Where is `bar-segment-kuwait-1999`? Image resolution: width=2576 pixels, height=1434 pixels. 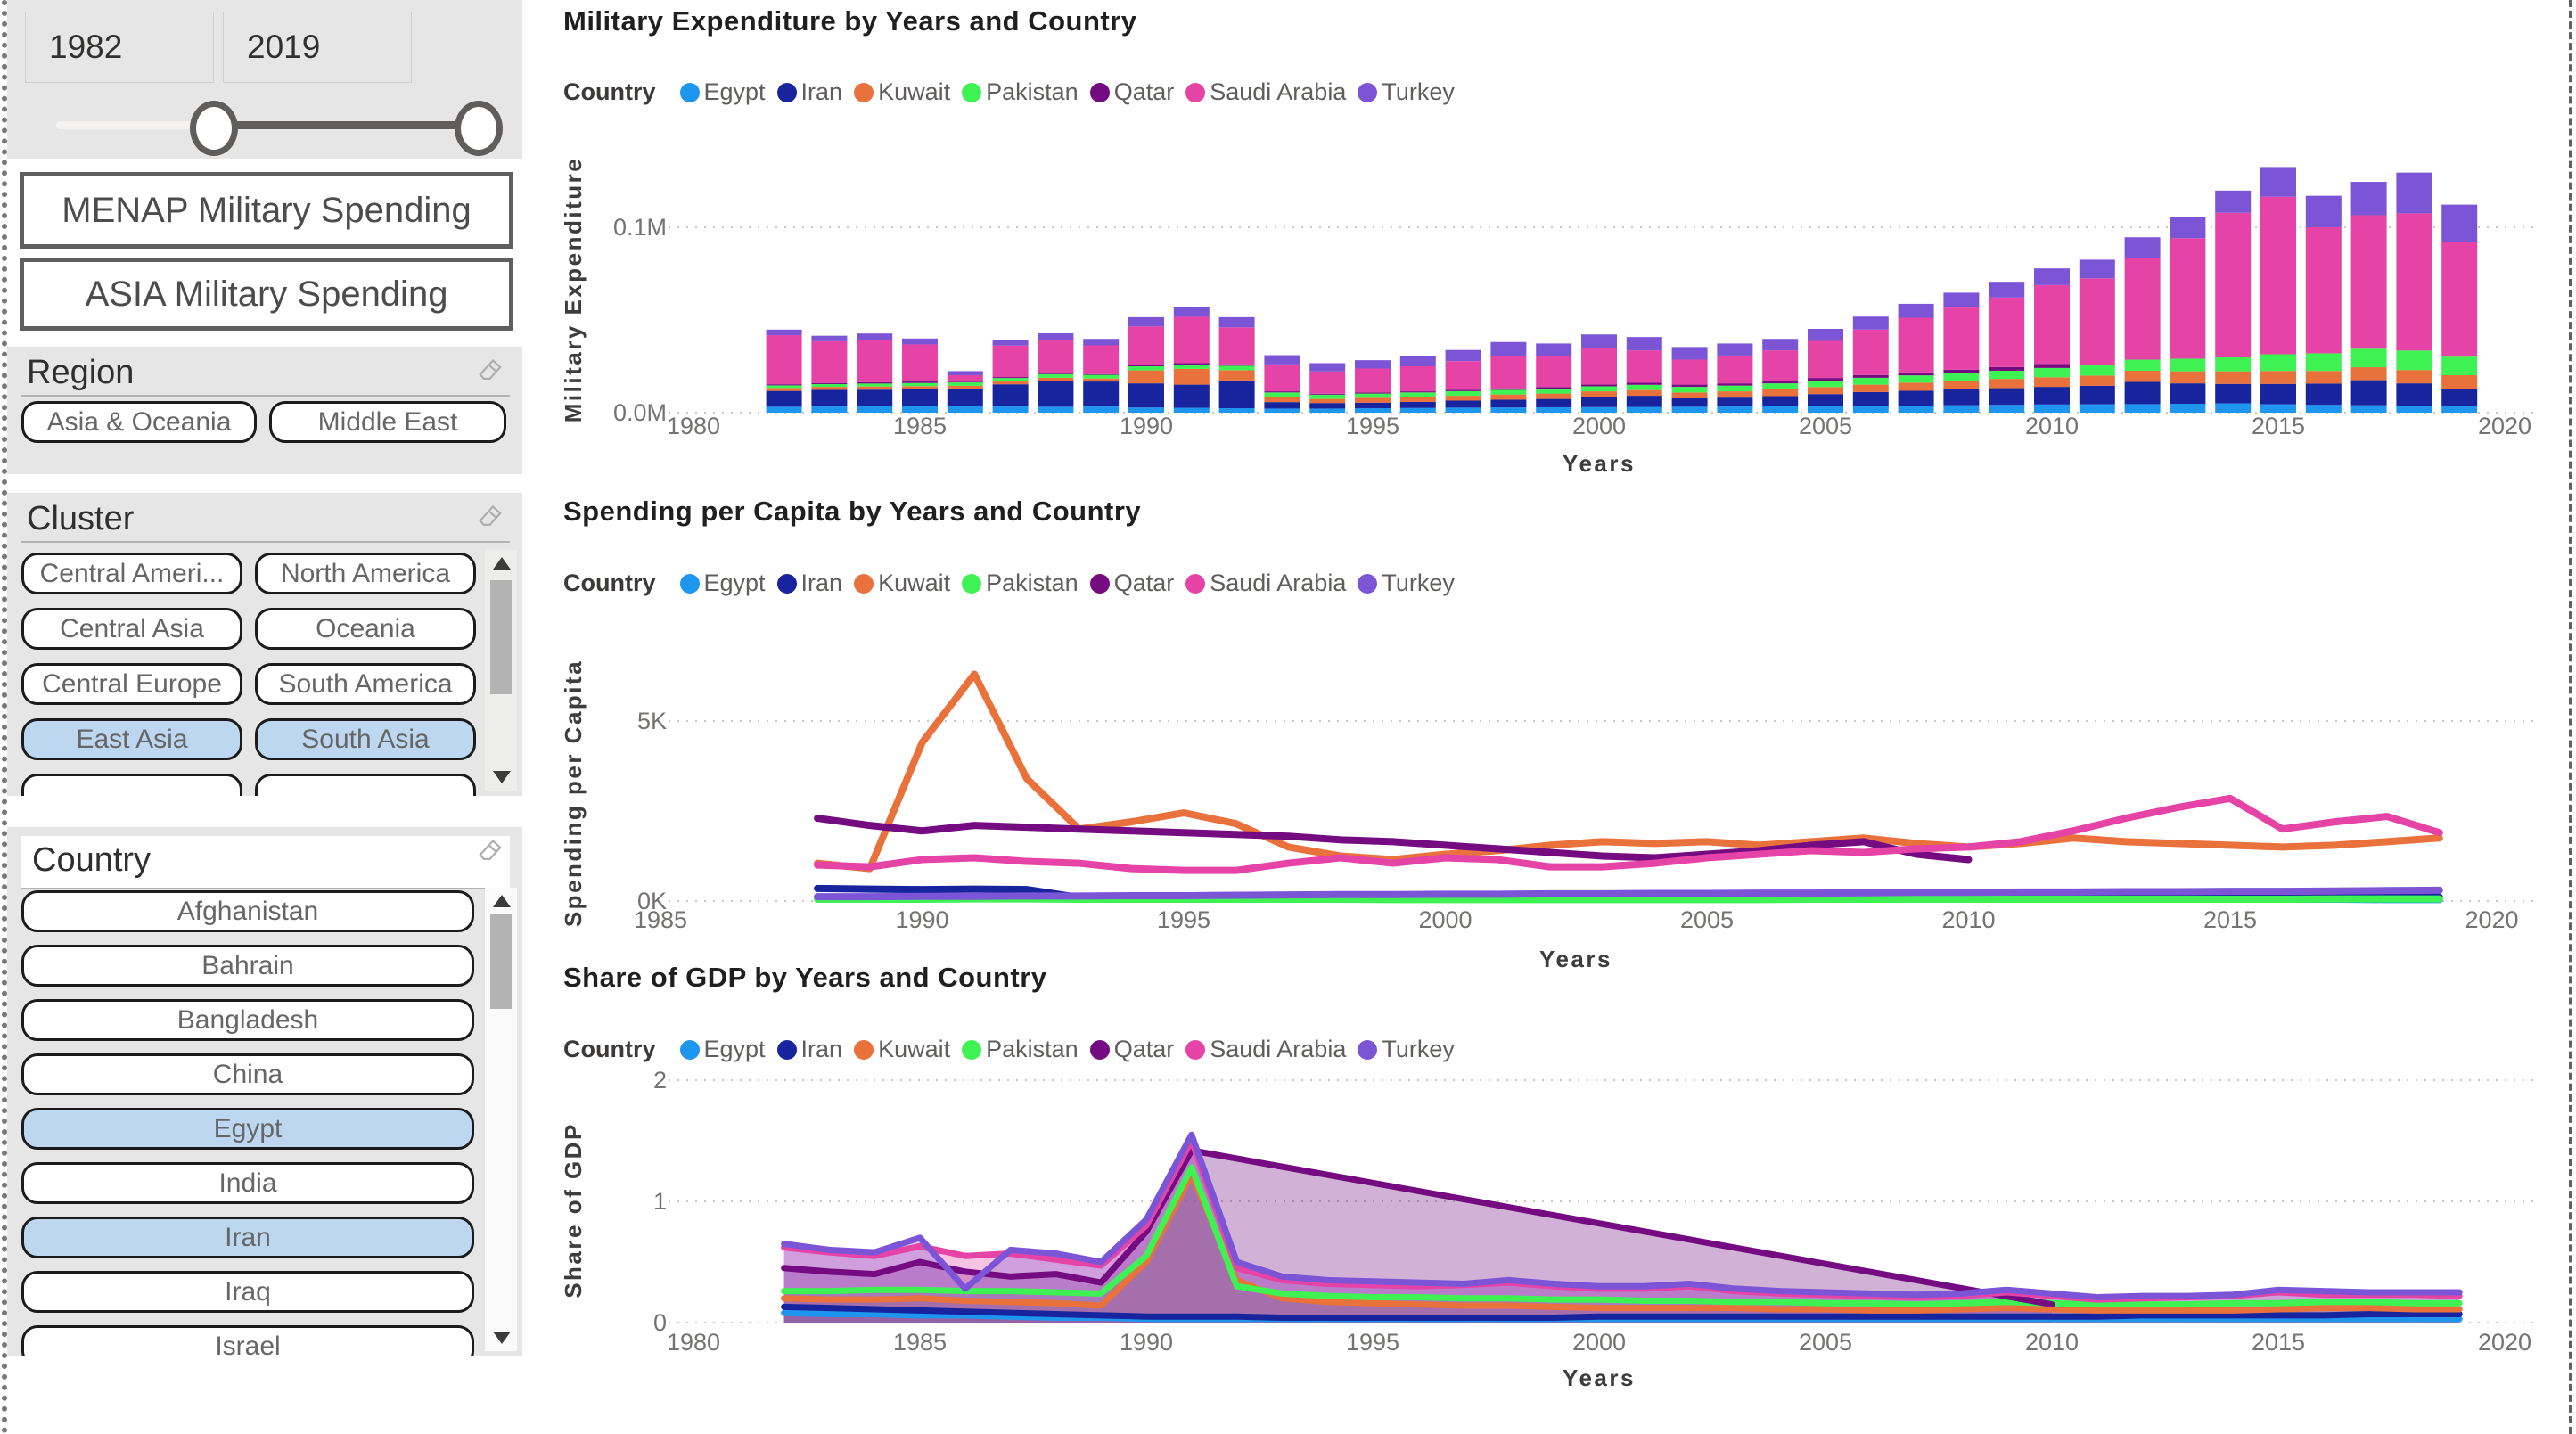 bar-segment-kuwait-1999 is located at coordinates (1554, 396).